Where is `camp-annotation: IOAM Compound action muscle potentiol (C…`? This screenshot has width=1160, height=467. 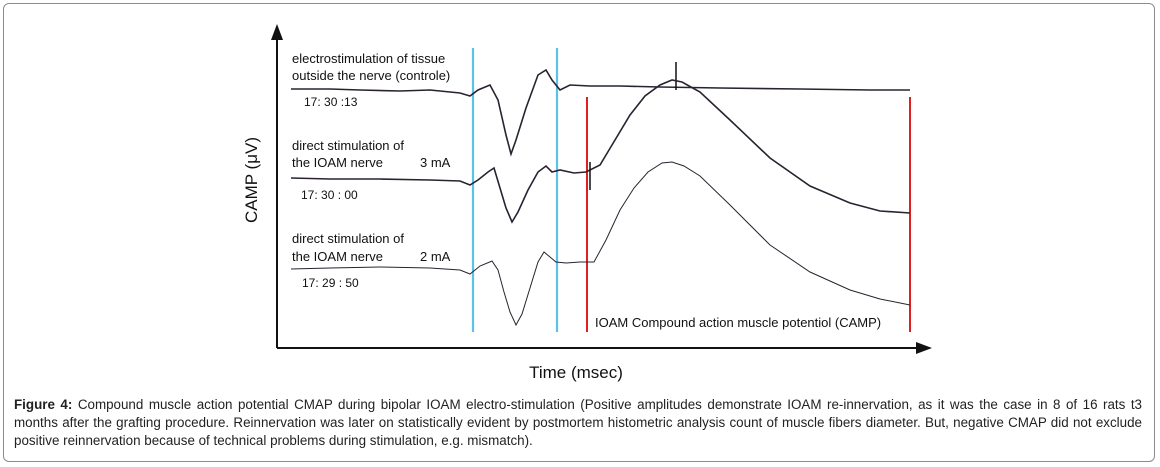 camp-annotation: IOAM Compound action muscle potentiol (C… is located at coordinates (738, 322).